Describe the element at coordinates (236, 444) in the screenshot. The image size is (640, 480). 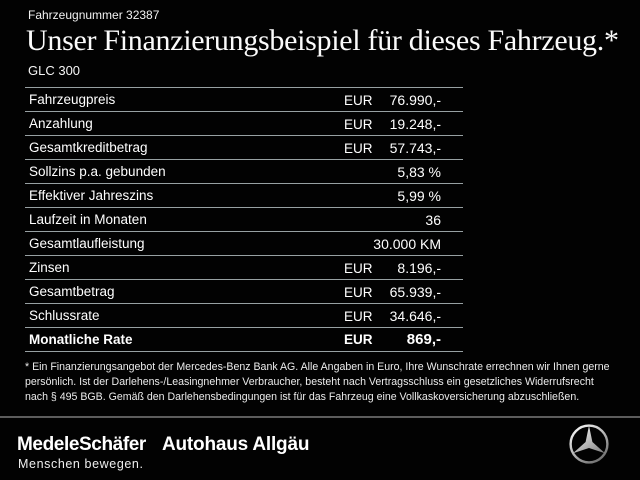
I see `dealer-logo-secondary: Autohaus Allgäu` at that location.